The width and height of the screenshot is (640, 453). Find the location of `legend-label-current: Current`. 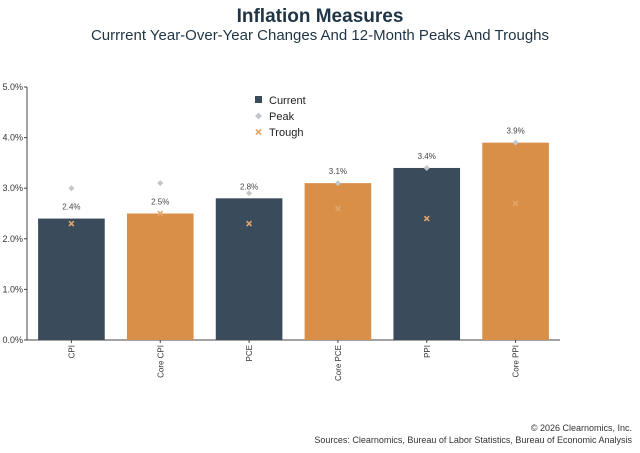

legend-label-current: Current is located at coordinates (287, 101).